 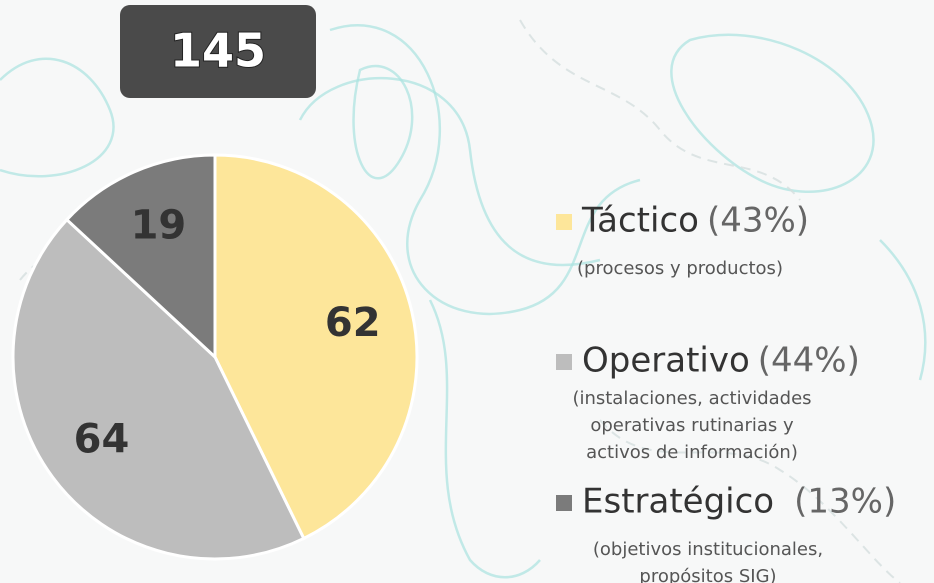 What do you see at coordinates (691, 398) in the screenshot?
I see `legend-description: (instalaciones, actividades` at bounding box center [691, 398].